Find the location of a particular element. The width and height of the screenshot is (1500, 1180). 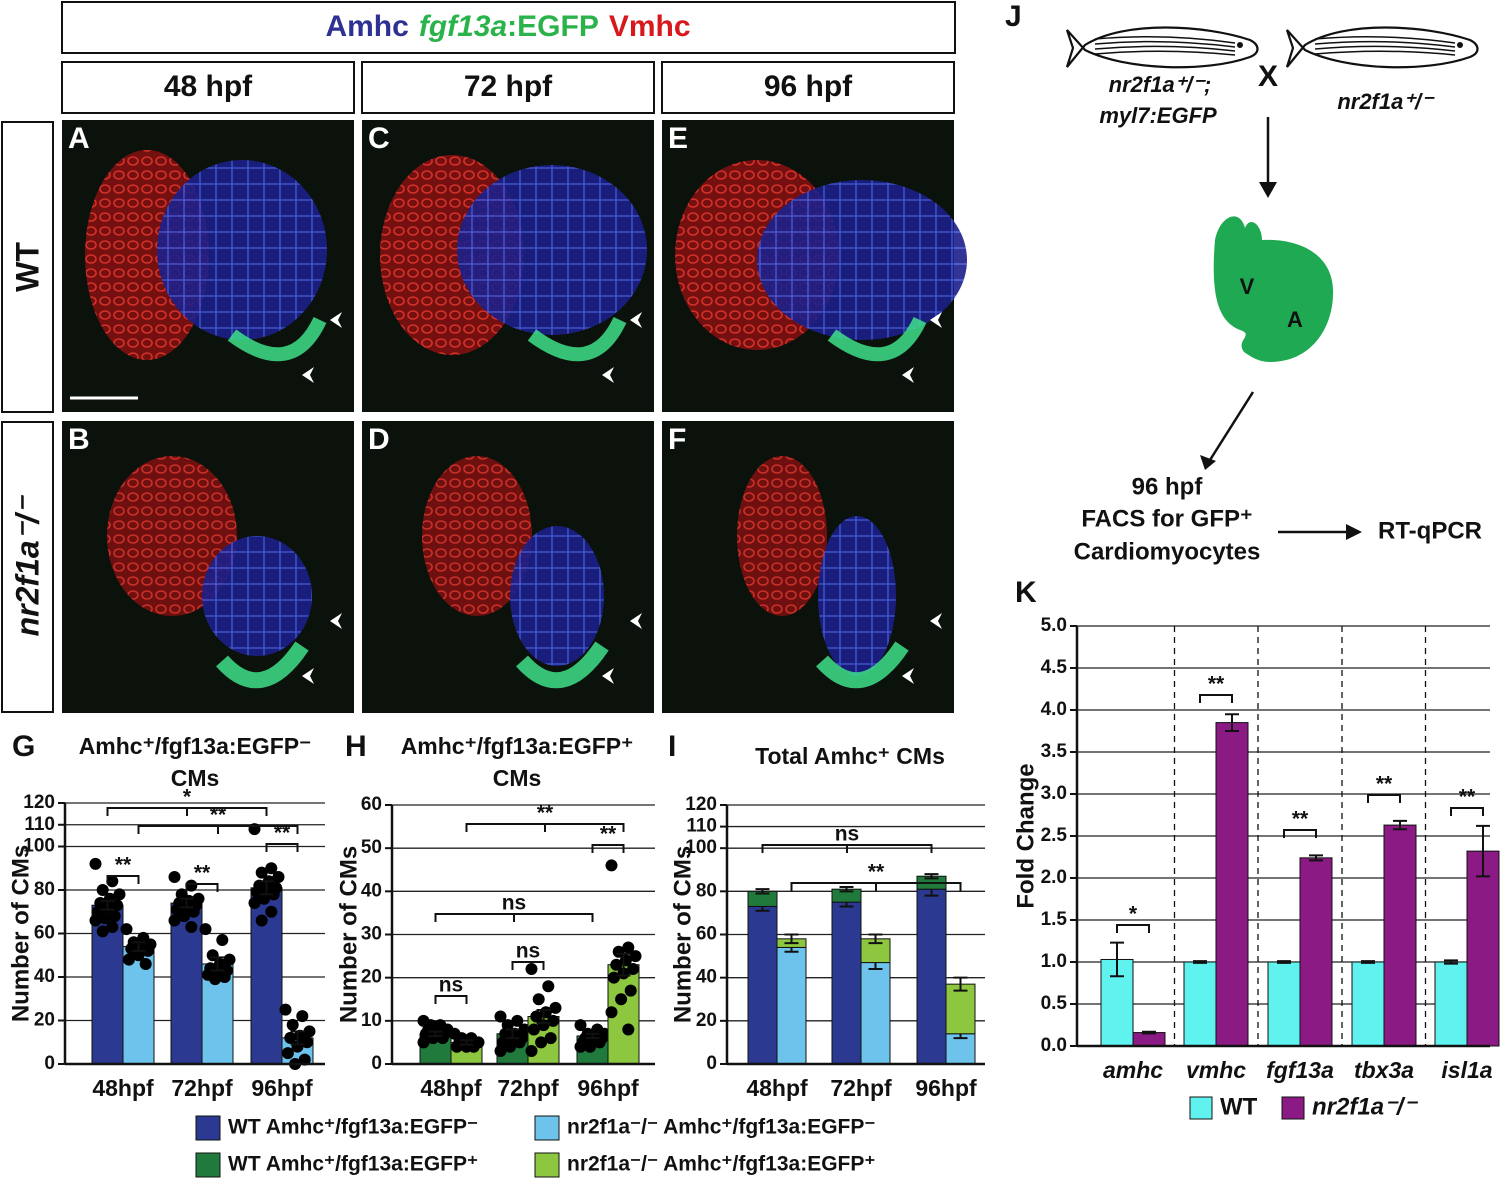

x-tick-label: vmhc is located at coordinates (1216, 1070).